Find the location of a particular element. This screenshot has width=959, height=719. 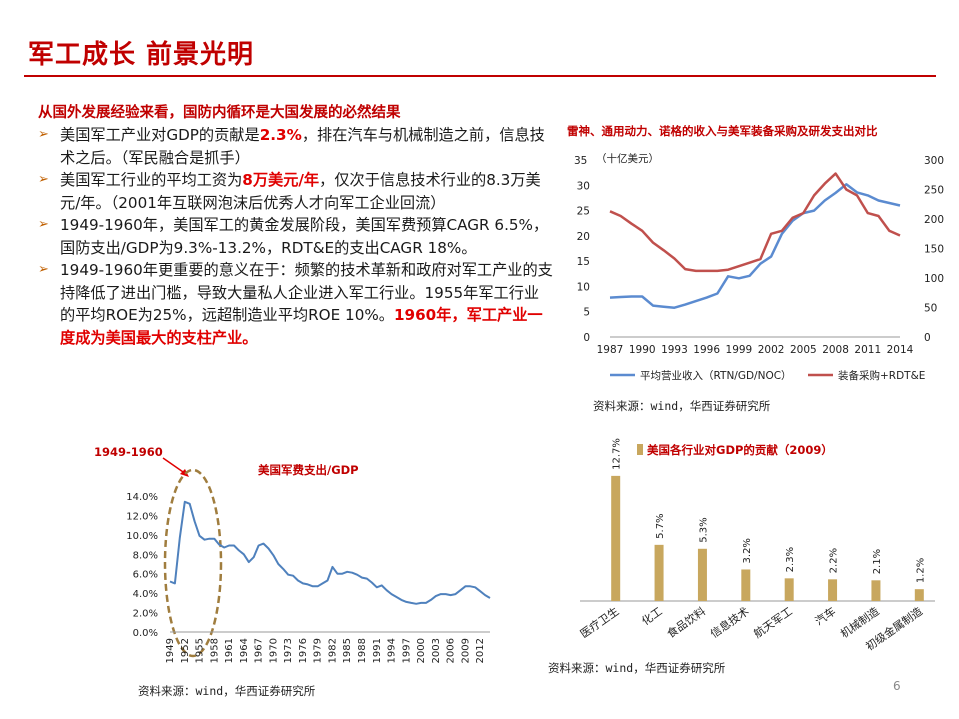

legend-swatch is located at coordinates (640, 449).